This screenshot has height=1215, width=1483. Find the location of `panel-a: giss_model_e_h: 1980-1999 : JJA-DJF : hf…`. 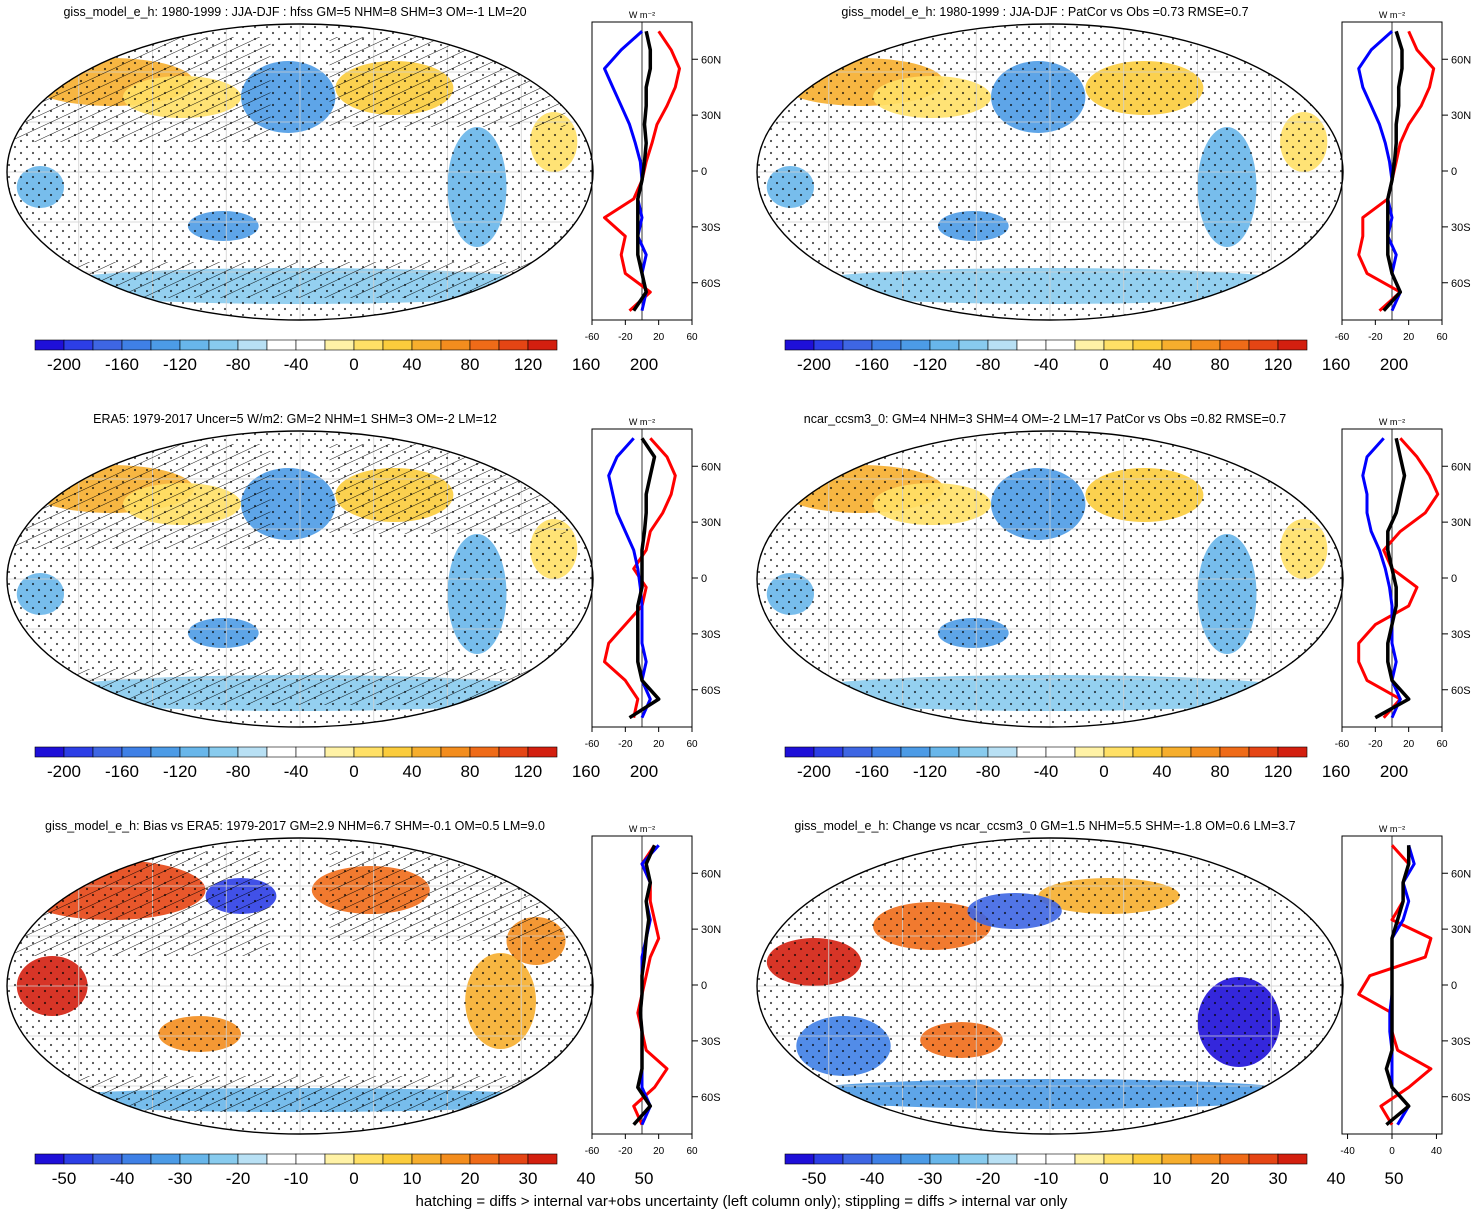

panel-a: giss_model_e_h: 1980-1999 : JJA-DJF : hf… is located at coordinates (363, 189).